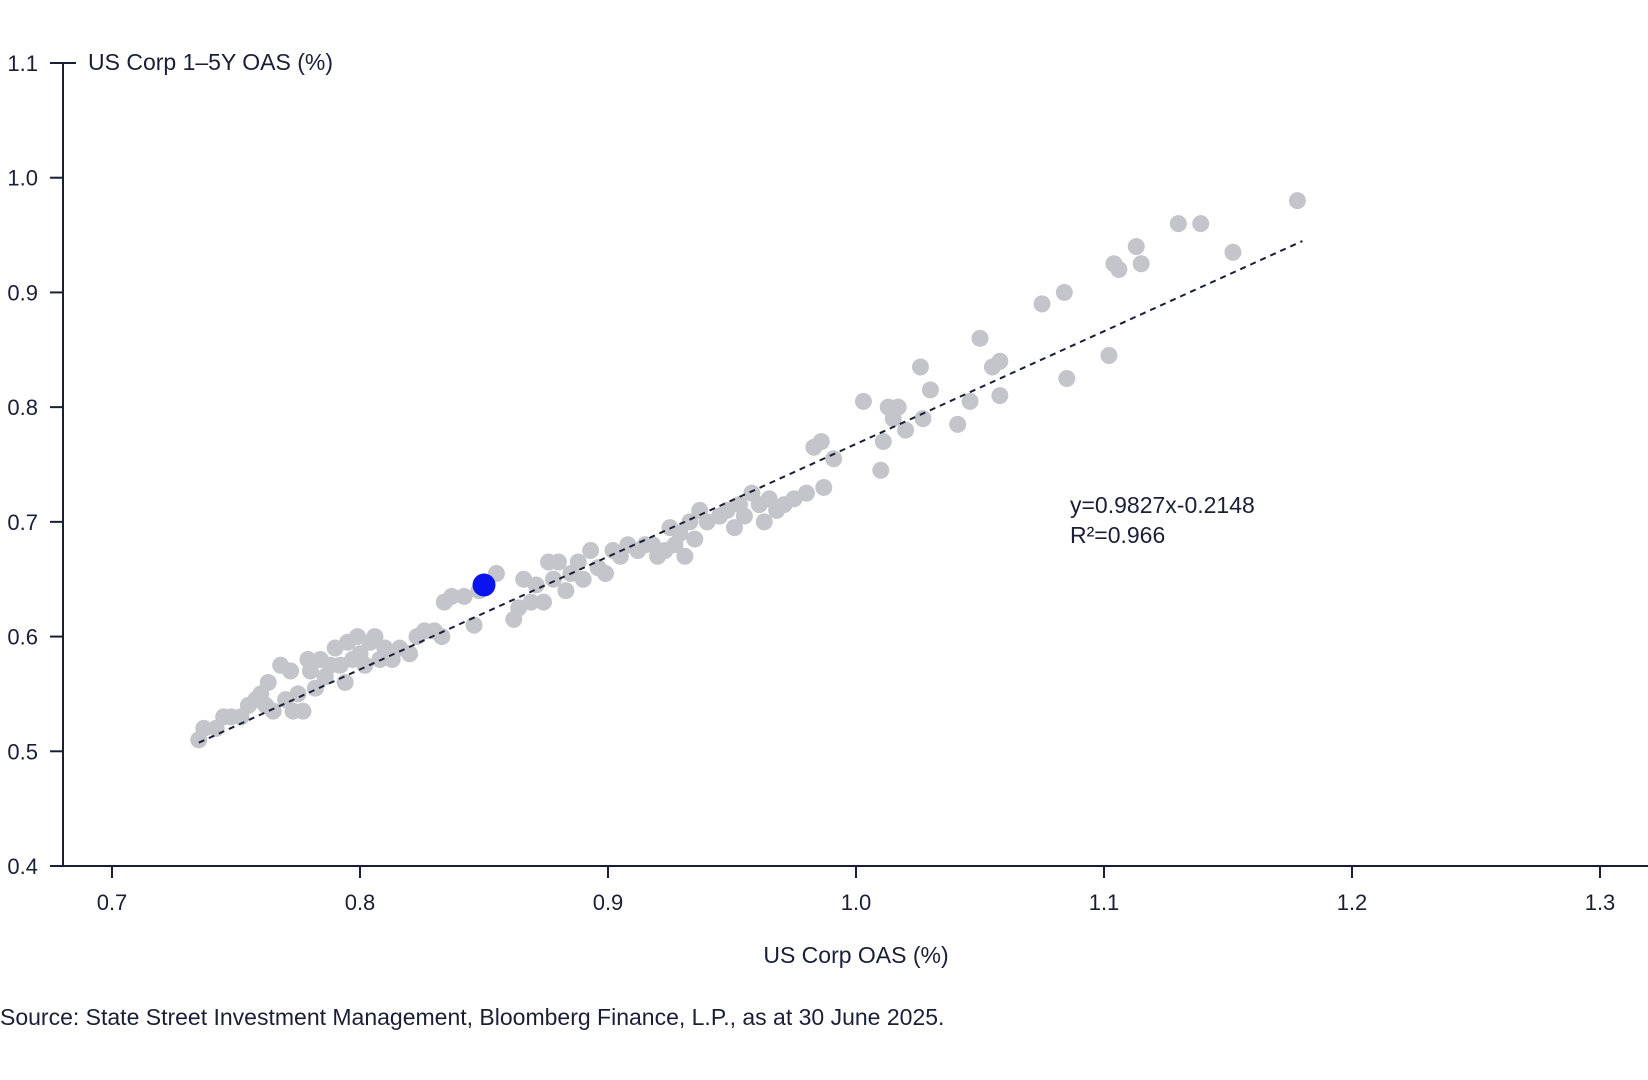 Image resolution: width=1648 pixels, height=1080 pixels. I want to click on y-axis-title: US Corp 1–5Y OAS (%), so click(210, 62).